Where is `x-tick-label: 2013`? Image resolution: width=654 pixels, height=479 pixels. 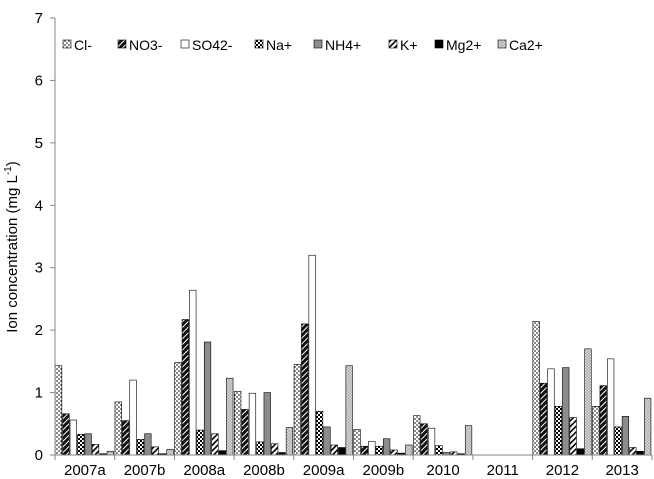 x-tick-label: 2013 is located at coordinates (621, 470).